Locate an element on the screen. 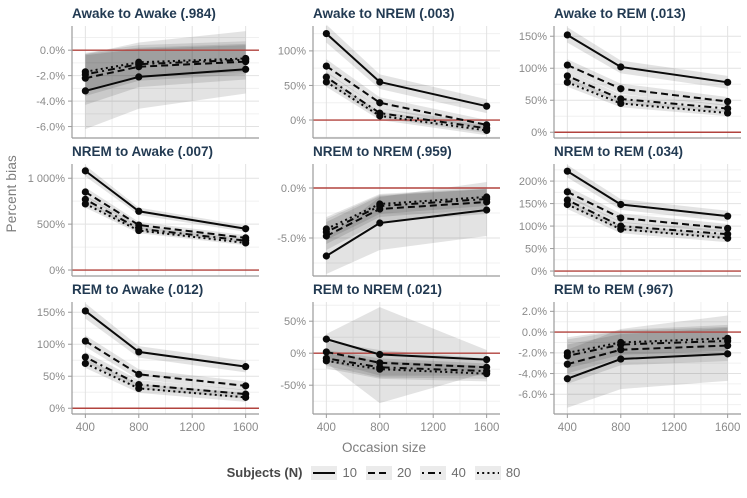 This screenshot has height=498, width=747. legend-entry-n40: 40 is located at coordinates (443, 472).